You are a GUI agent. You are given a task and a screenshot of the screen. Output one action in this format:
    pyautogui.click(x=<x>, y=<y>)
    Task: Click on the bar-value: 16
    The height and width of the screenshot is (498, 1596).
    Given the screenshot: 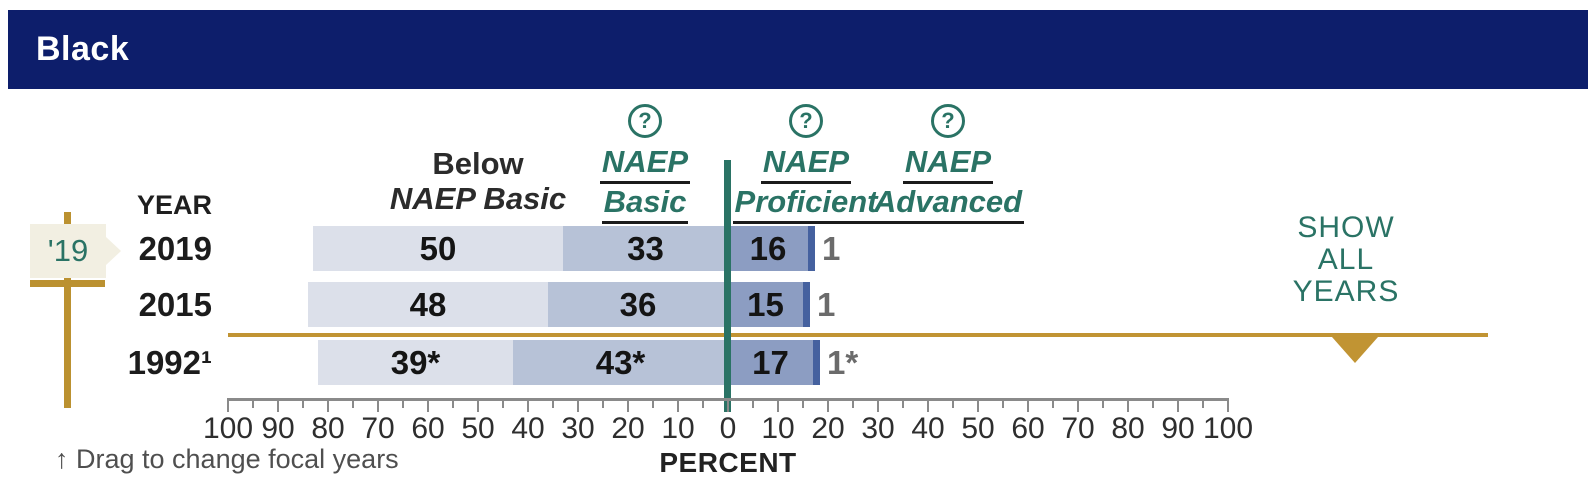 What is the action you would take?
    pyautogui.click(x=768, y=248)
    